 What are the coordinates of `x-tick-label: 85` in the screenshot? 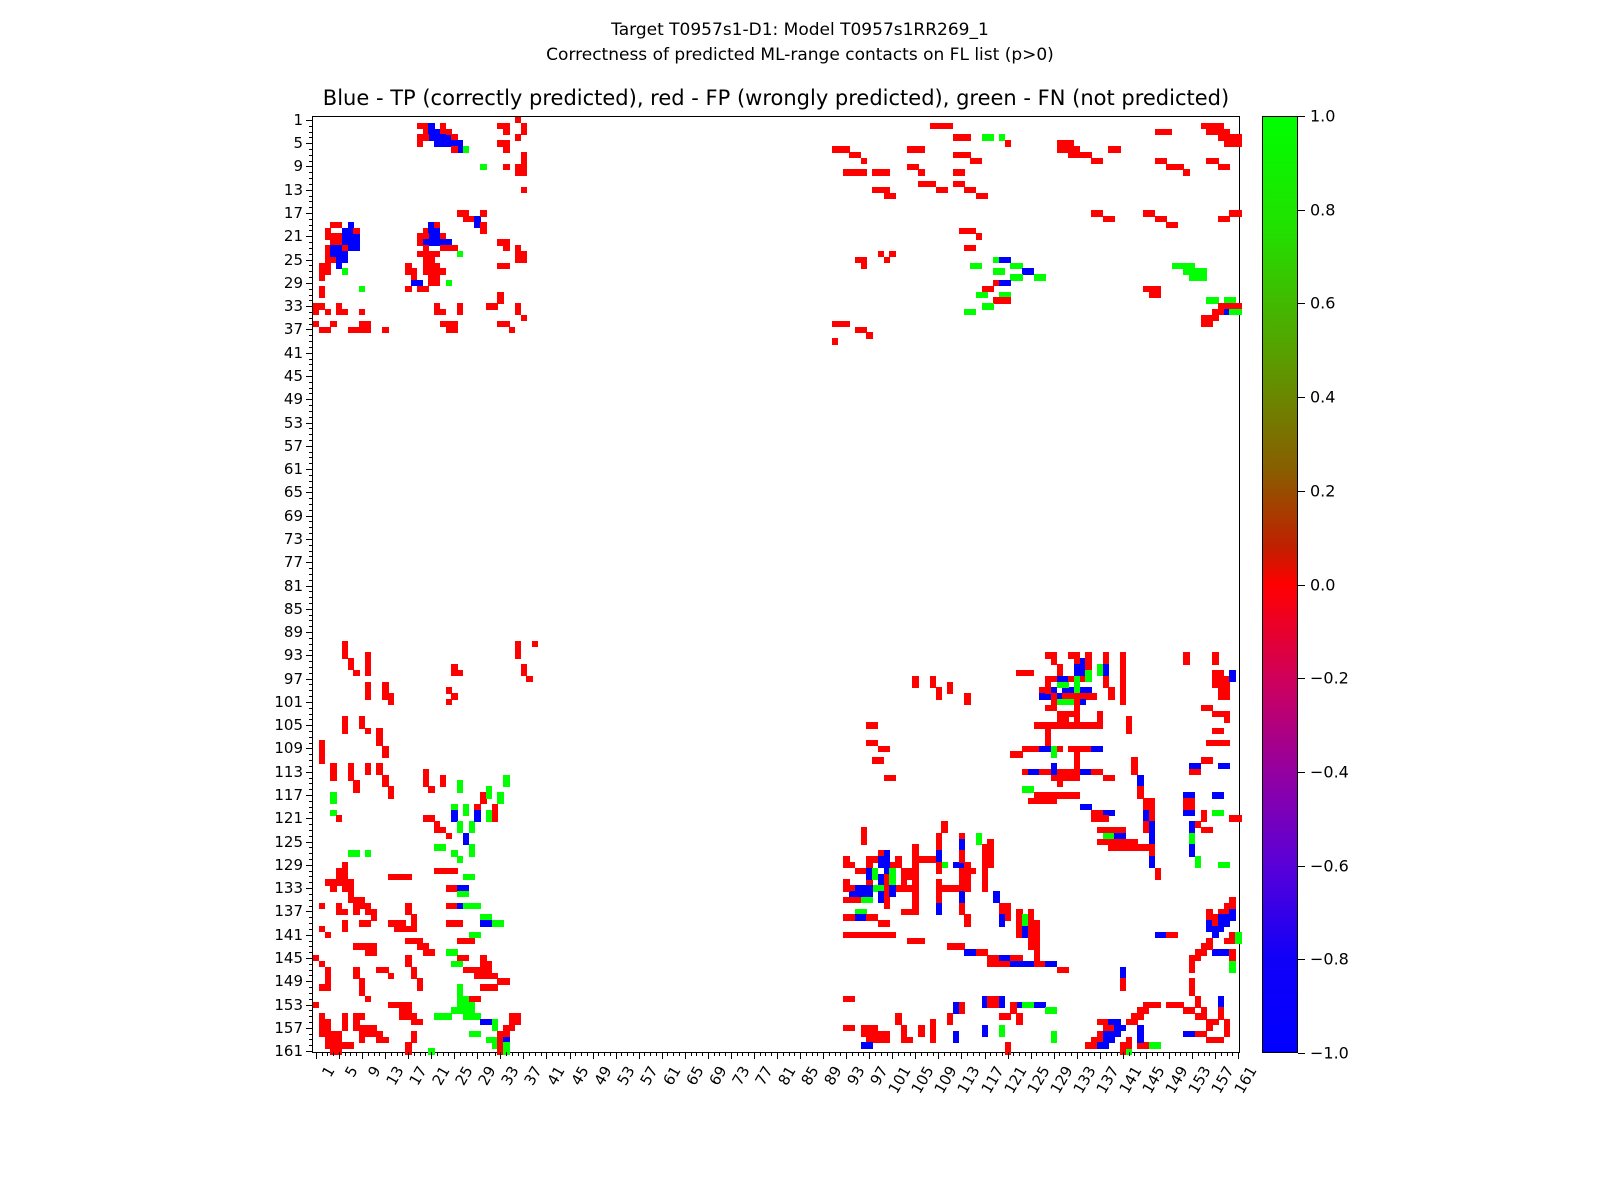 It's located at (810, 1076).